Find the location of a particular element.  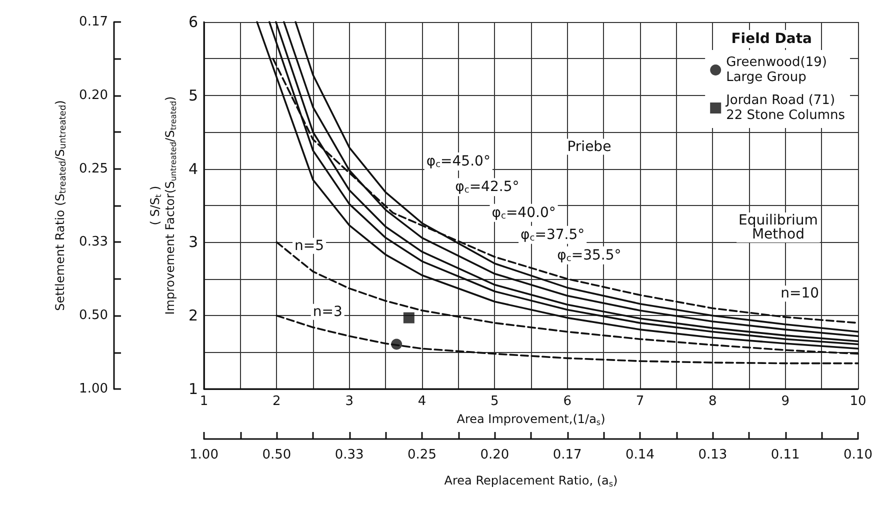

category-label: 0.25 is located at coordinates (93, 168).